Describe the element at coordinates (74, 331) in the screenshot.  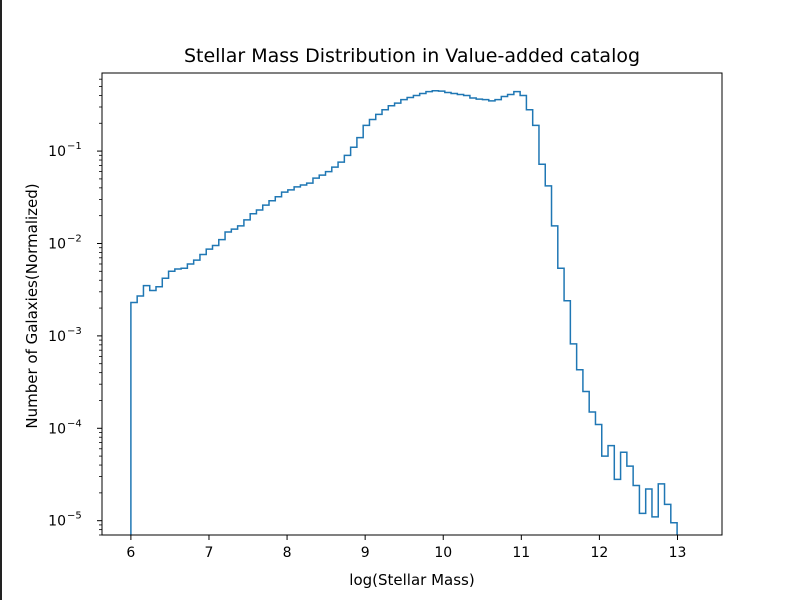
I see `y-tick-exponent: −3` at that location.